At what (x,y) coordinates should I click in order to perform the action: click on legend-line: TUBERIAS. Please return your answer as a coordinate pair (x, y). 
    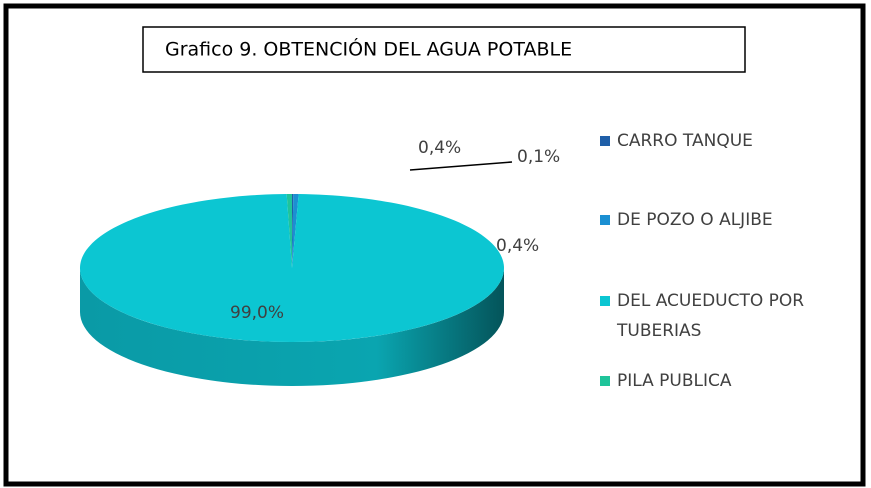
    Looking at the image, I should click on (658, 331).